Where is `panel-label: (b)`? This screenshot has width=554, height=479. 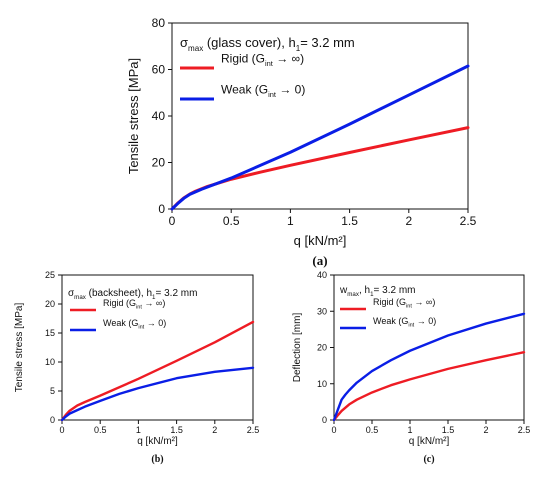 panel-label: (b) is located at coordinates (157, 459).